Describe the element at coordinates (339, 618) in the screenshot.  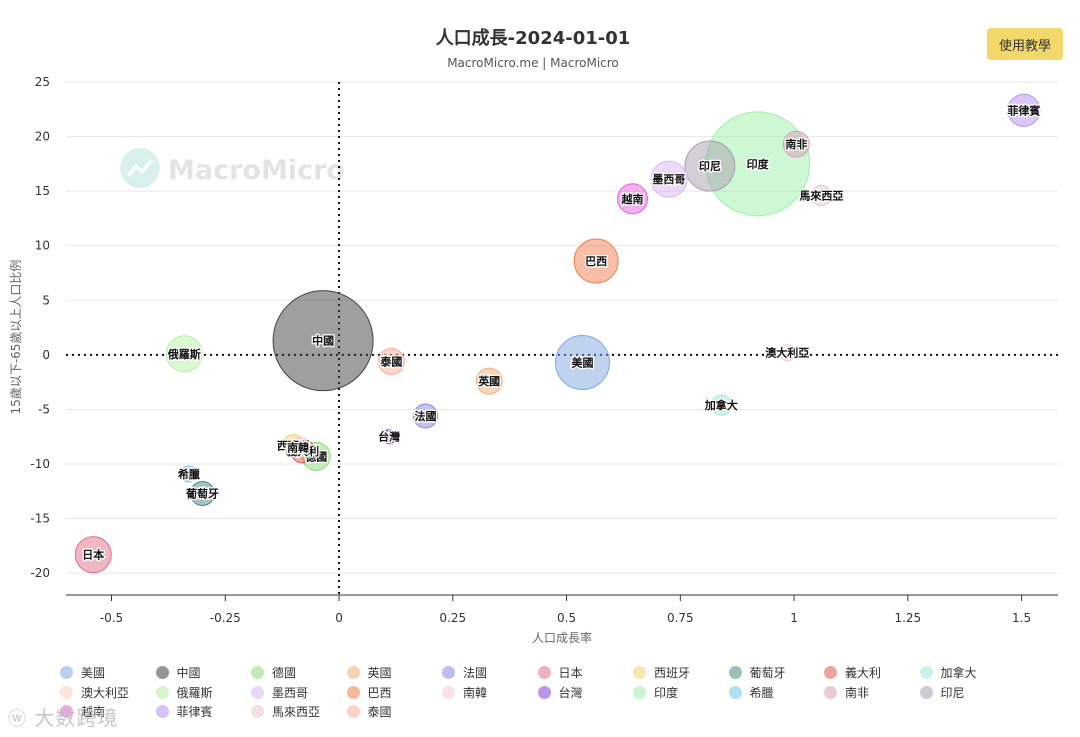
I see `x-tick-label: 0` at that location.